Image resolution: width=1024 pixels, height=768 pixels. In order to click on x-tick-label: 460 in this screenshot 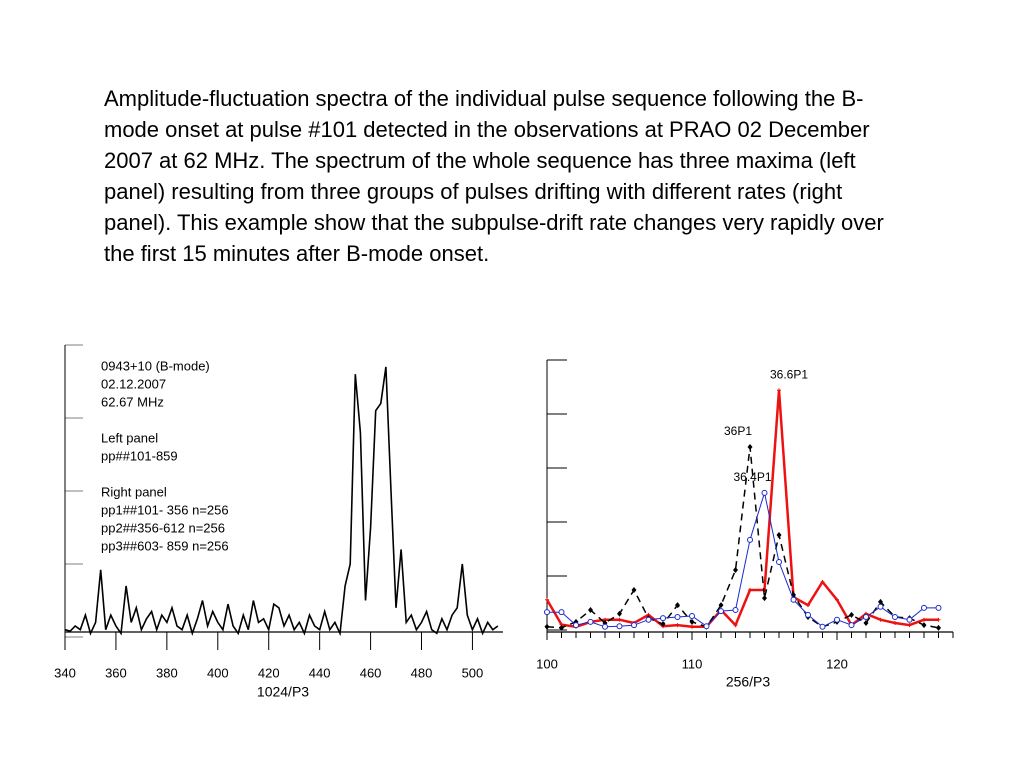, I will do `click(371, 672)`.